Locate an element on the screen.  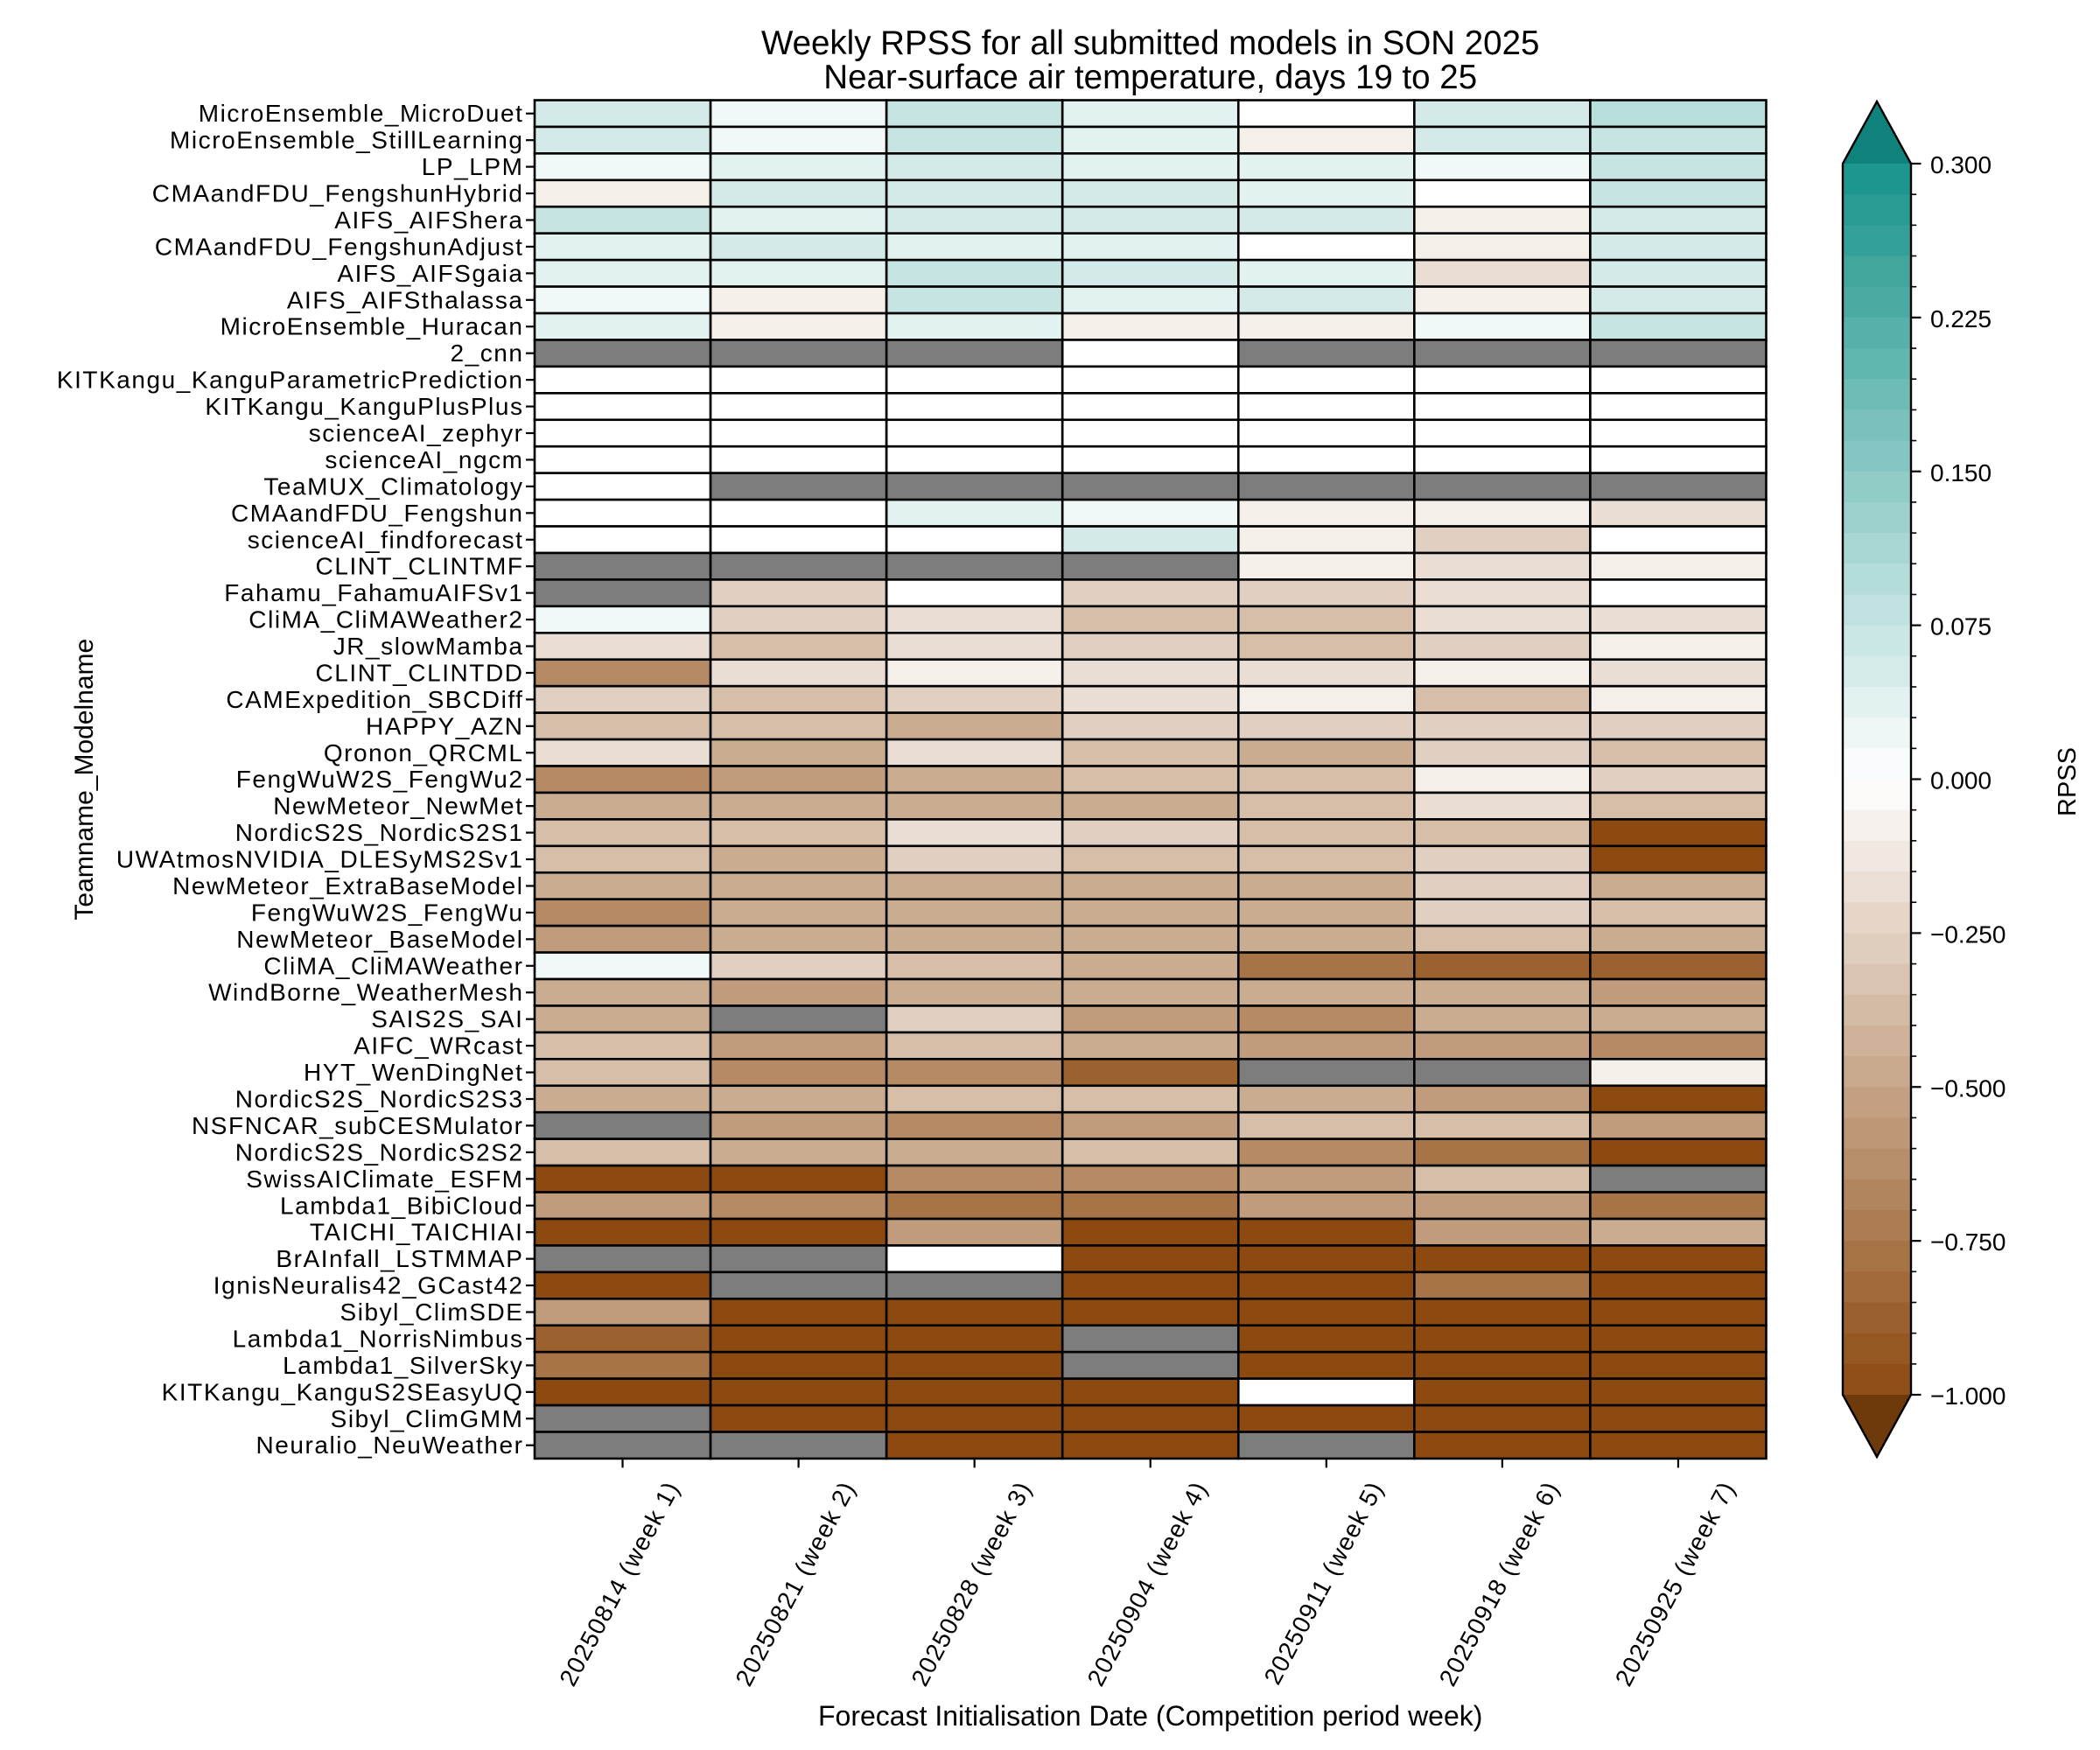
svg-text: Neuralio_NeuWeather is located at coordinates (390, 1445).